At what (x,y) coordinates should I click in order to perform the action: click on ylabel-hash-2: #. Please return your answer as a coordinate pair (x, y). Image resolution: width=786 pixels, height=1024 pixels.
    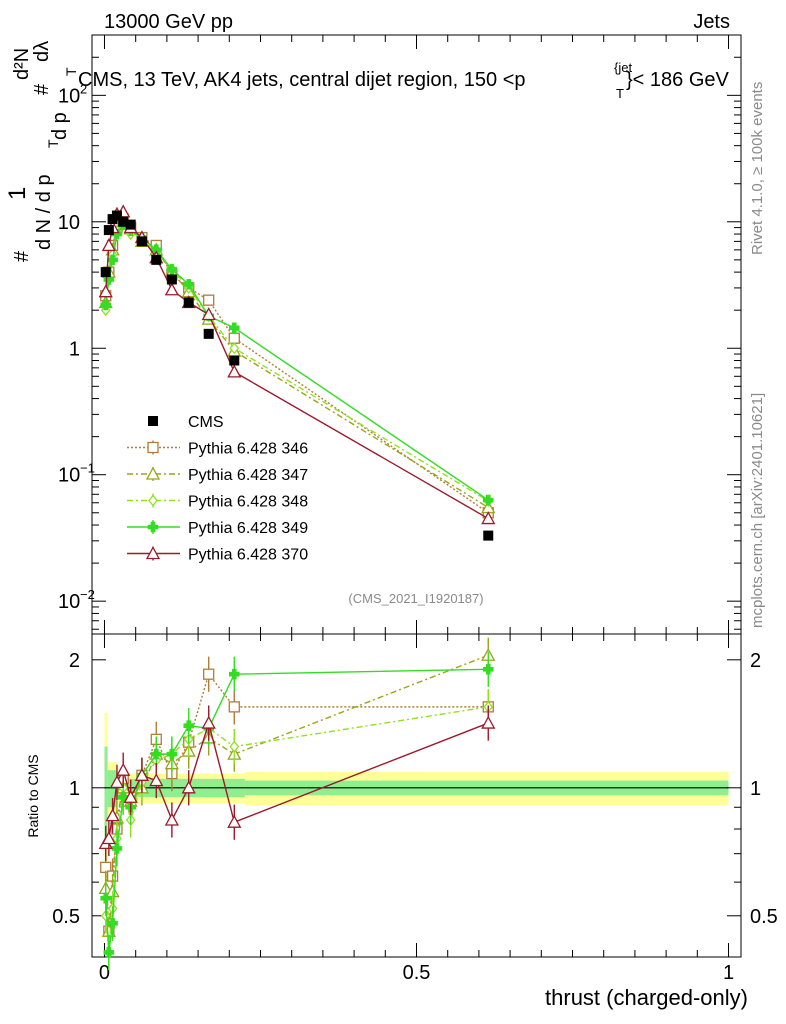
    Looking at the image, I should click on (42, 89).